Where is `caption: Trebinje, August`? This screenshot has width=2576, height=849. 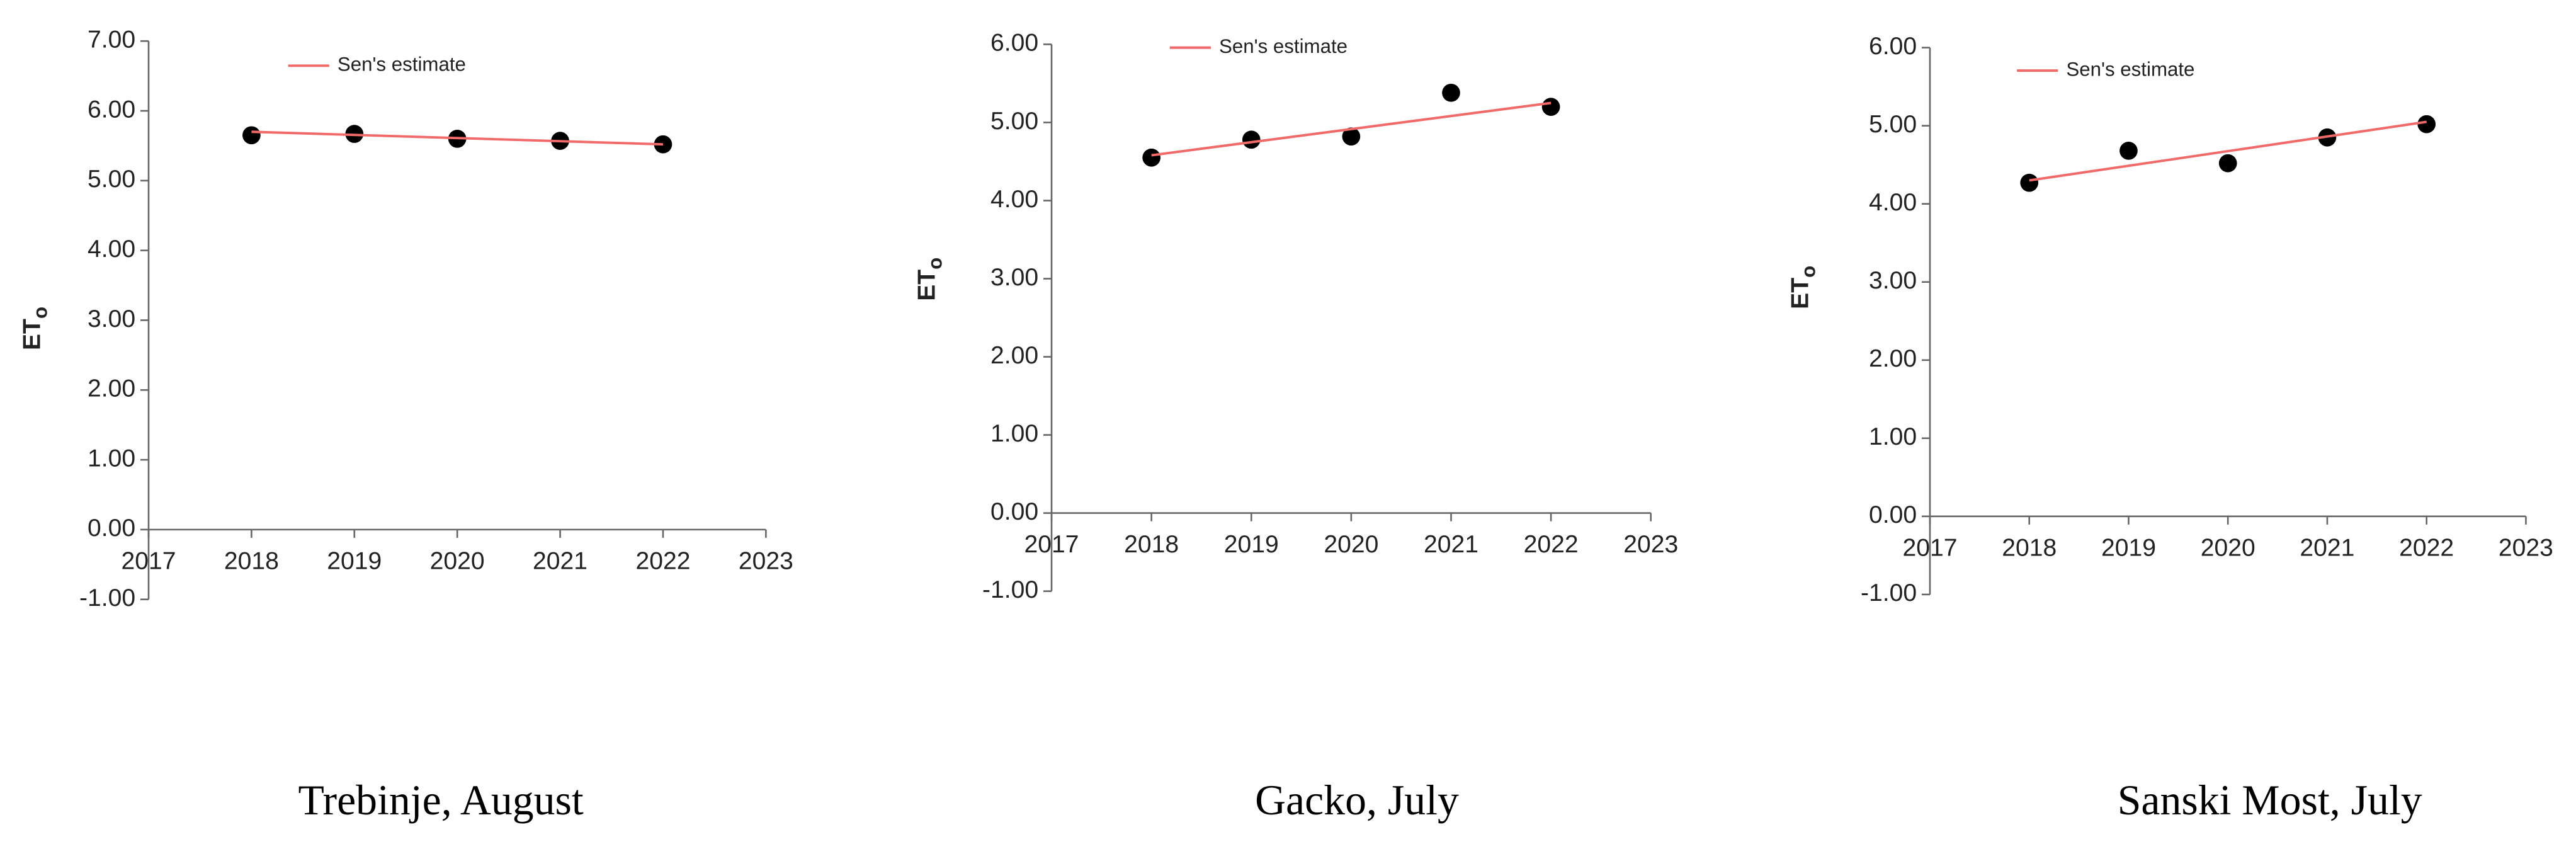
caption: Trebinje, August is located at coordinates (441, 800).